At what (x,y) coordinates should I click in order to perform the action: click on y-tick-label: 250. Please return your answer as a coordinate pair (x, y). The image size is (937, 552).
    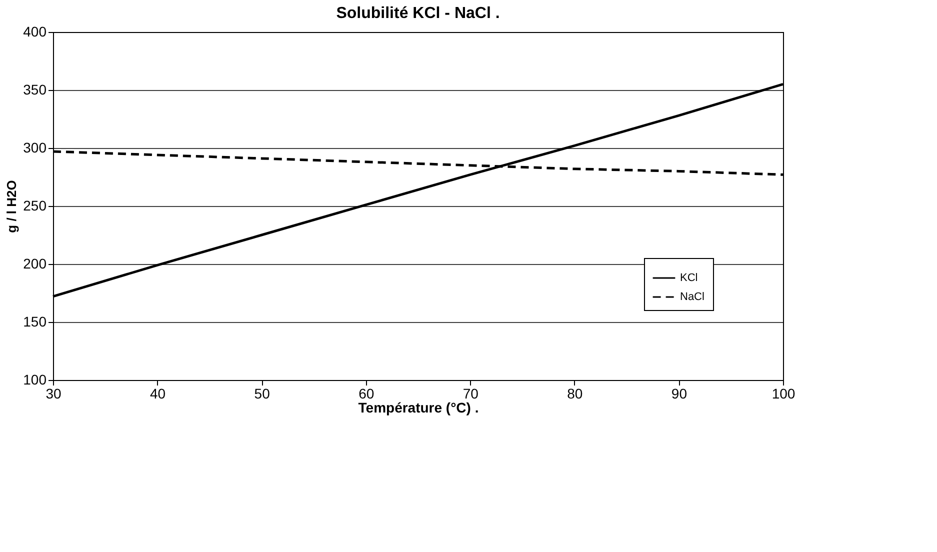
    Looking at the image, I should click on (35, 206).